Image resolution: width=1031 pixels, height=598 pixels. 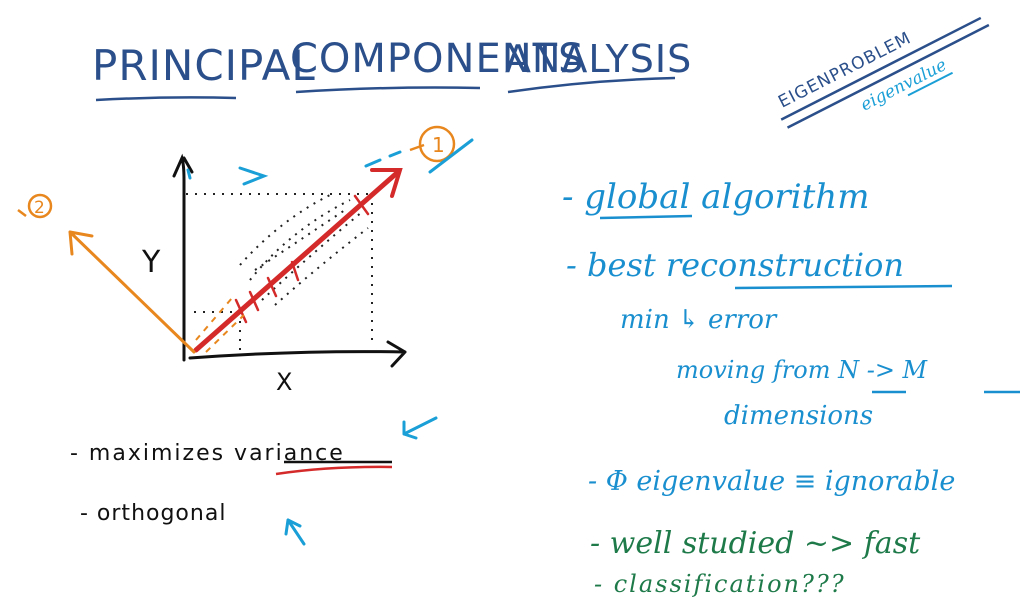 I want to click on guide-lines, so click(x=279, y=274).